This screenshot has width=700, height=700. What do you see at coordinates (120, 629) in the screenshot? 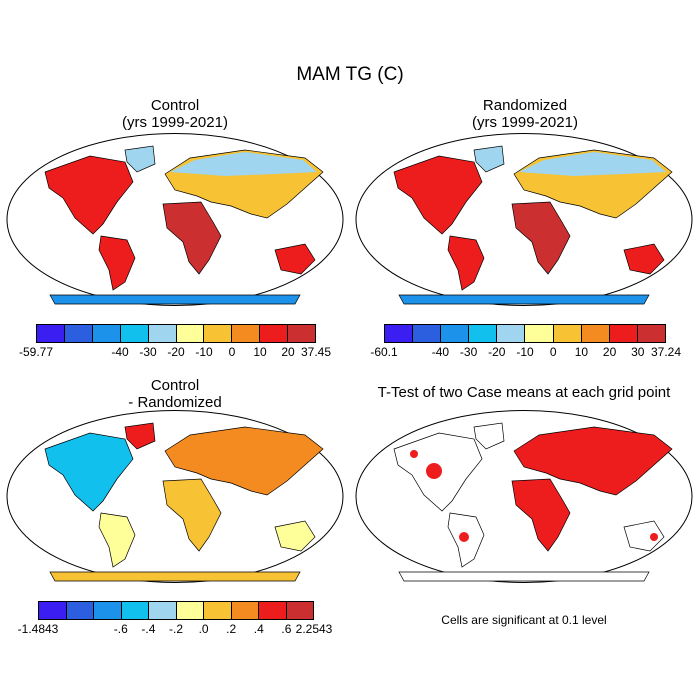
I see `colorbar-tick-label: -.6` at bounding box center [120, 629].